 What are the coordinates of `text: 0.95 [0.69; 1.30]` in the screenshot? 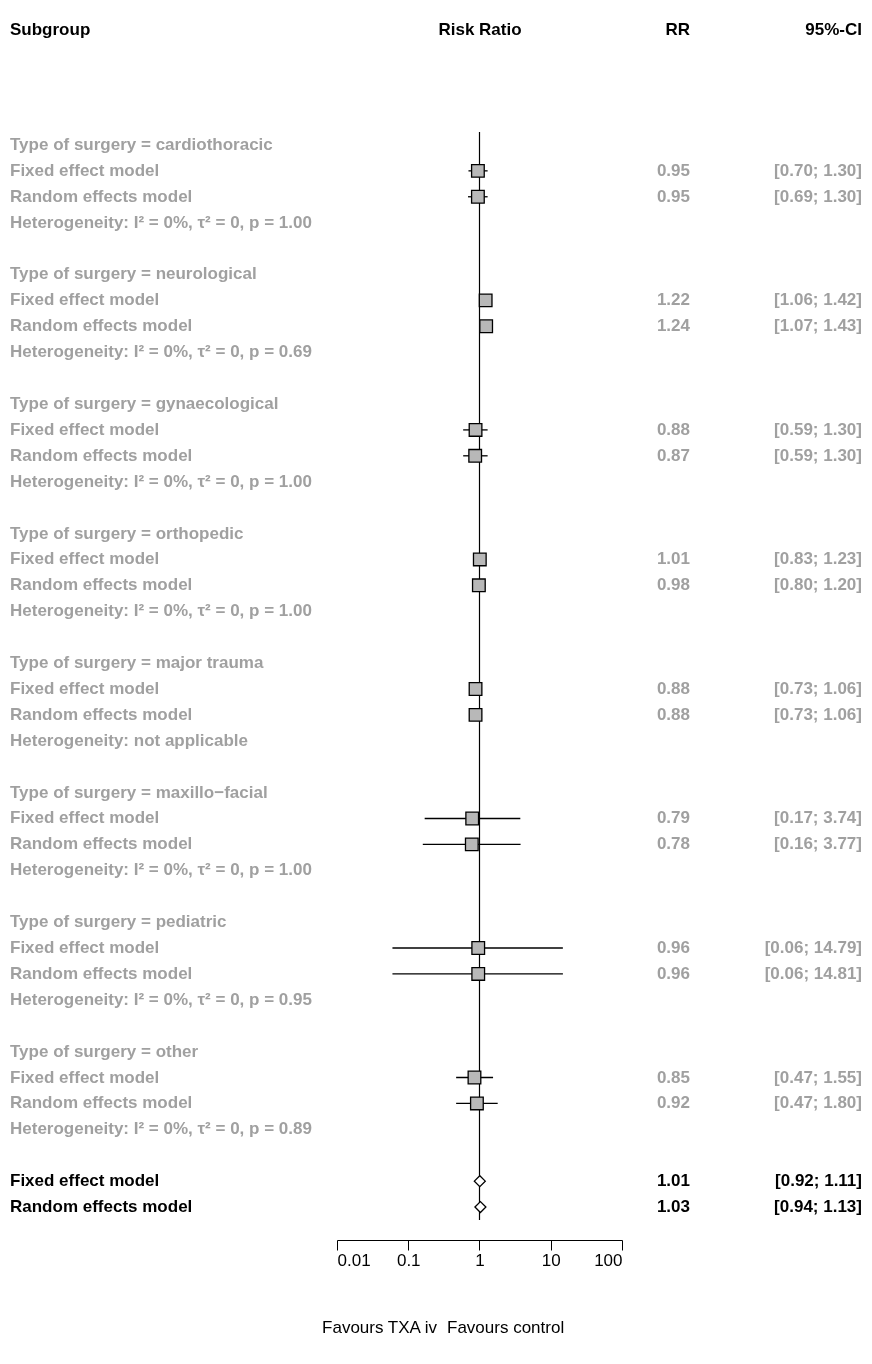 It's located at (759, 196).